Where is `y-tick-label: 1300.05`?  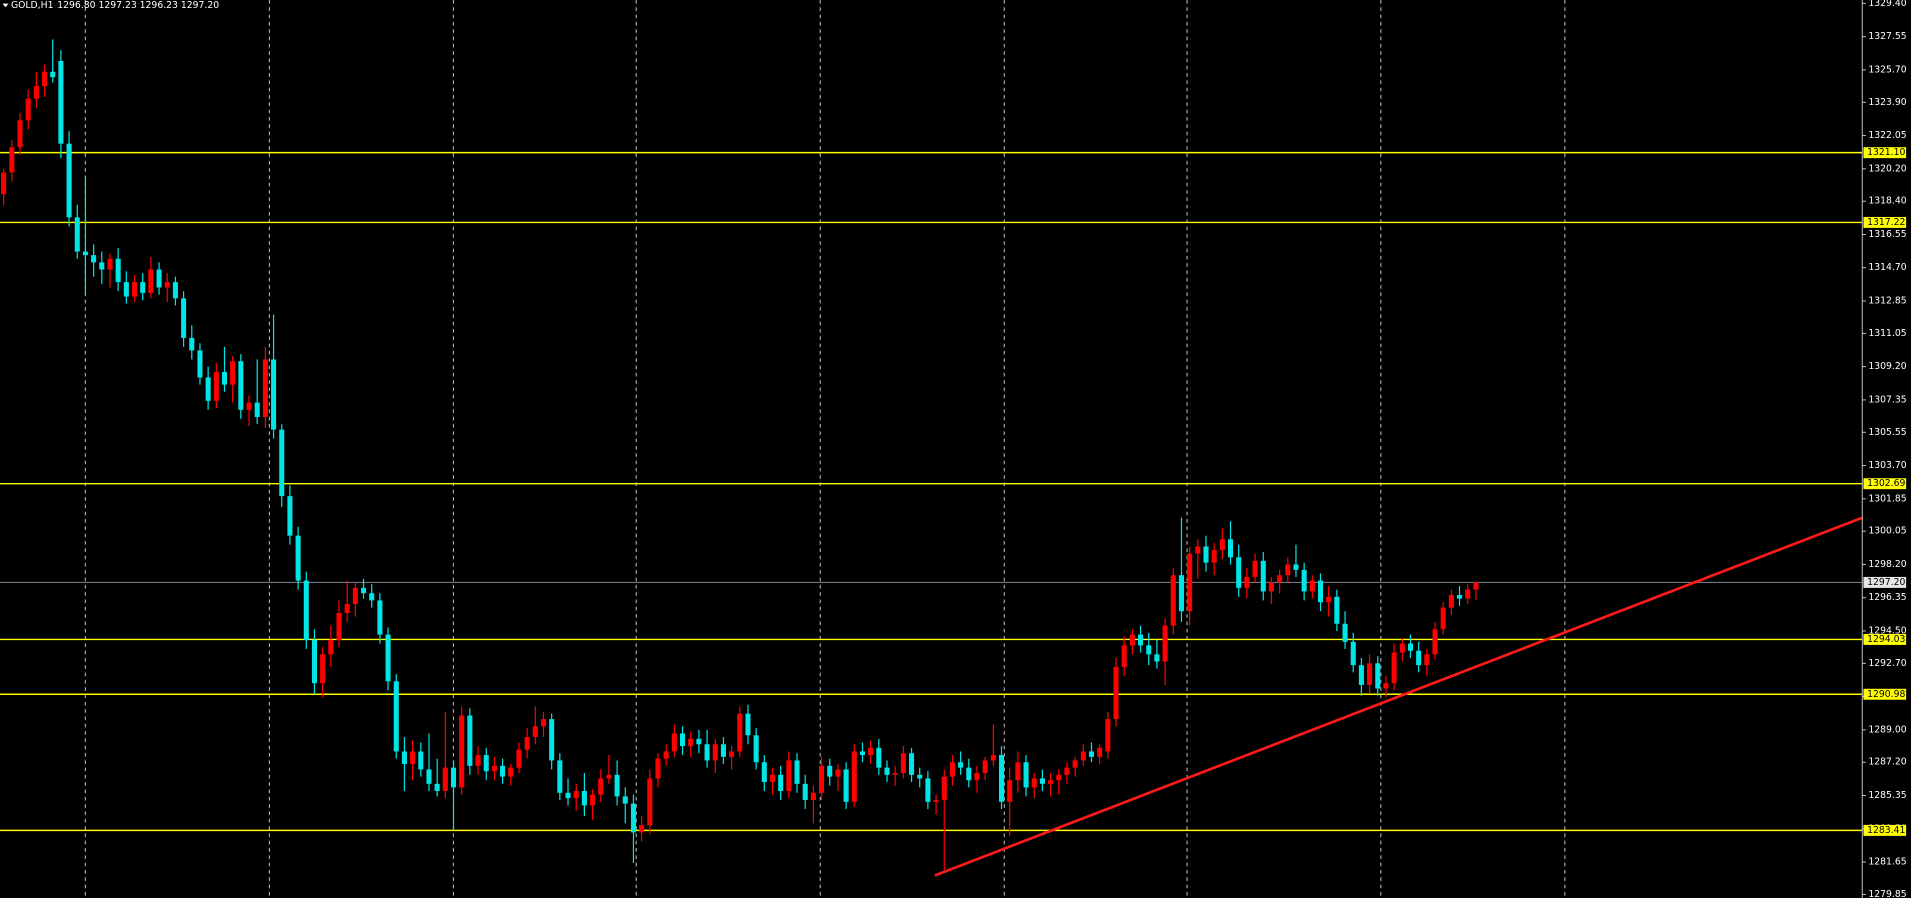
y-tick-label: 1300.05 is located at coordinates (1887, 531).